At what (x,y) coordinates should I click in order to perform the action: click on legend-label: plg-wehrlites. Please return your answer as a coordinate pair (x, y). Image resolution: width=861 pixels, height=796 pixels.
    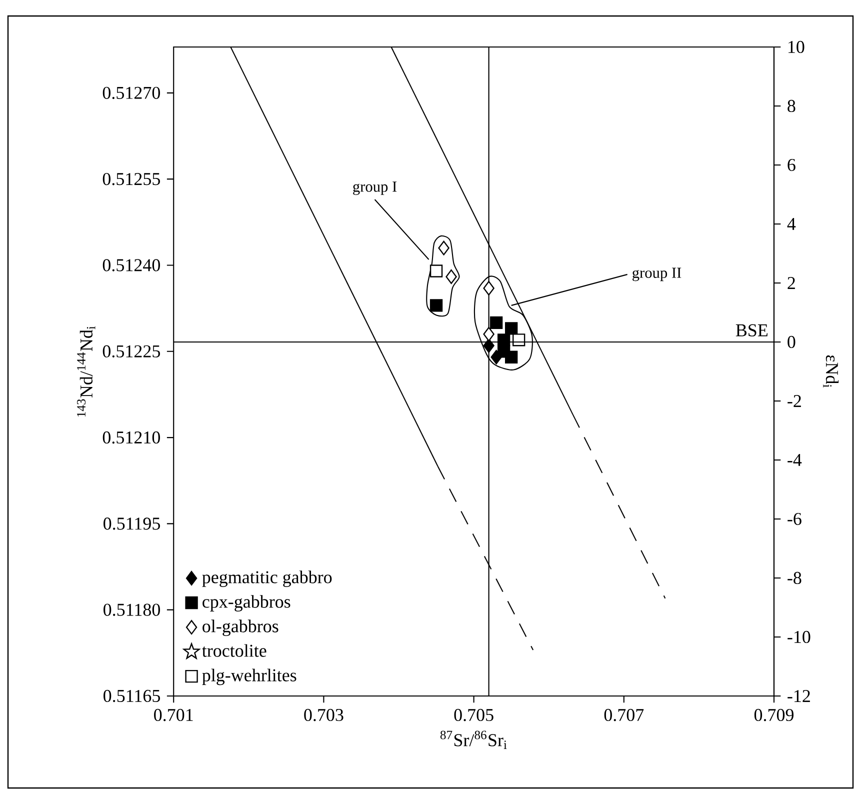
    Looking at the image, I should click on (249, 677).